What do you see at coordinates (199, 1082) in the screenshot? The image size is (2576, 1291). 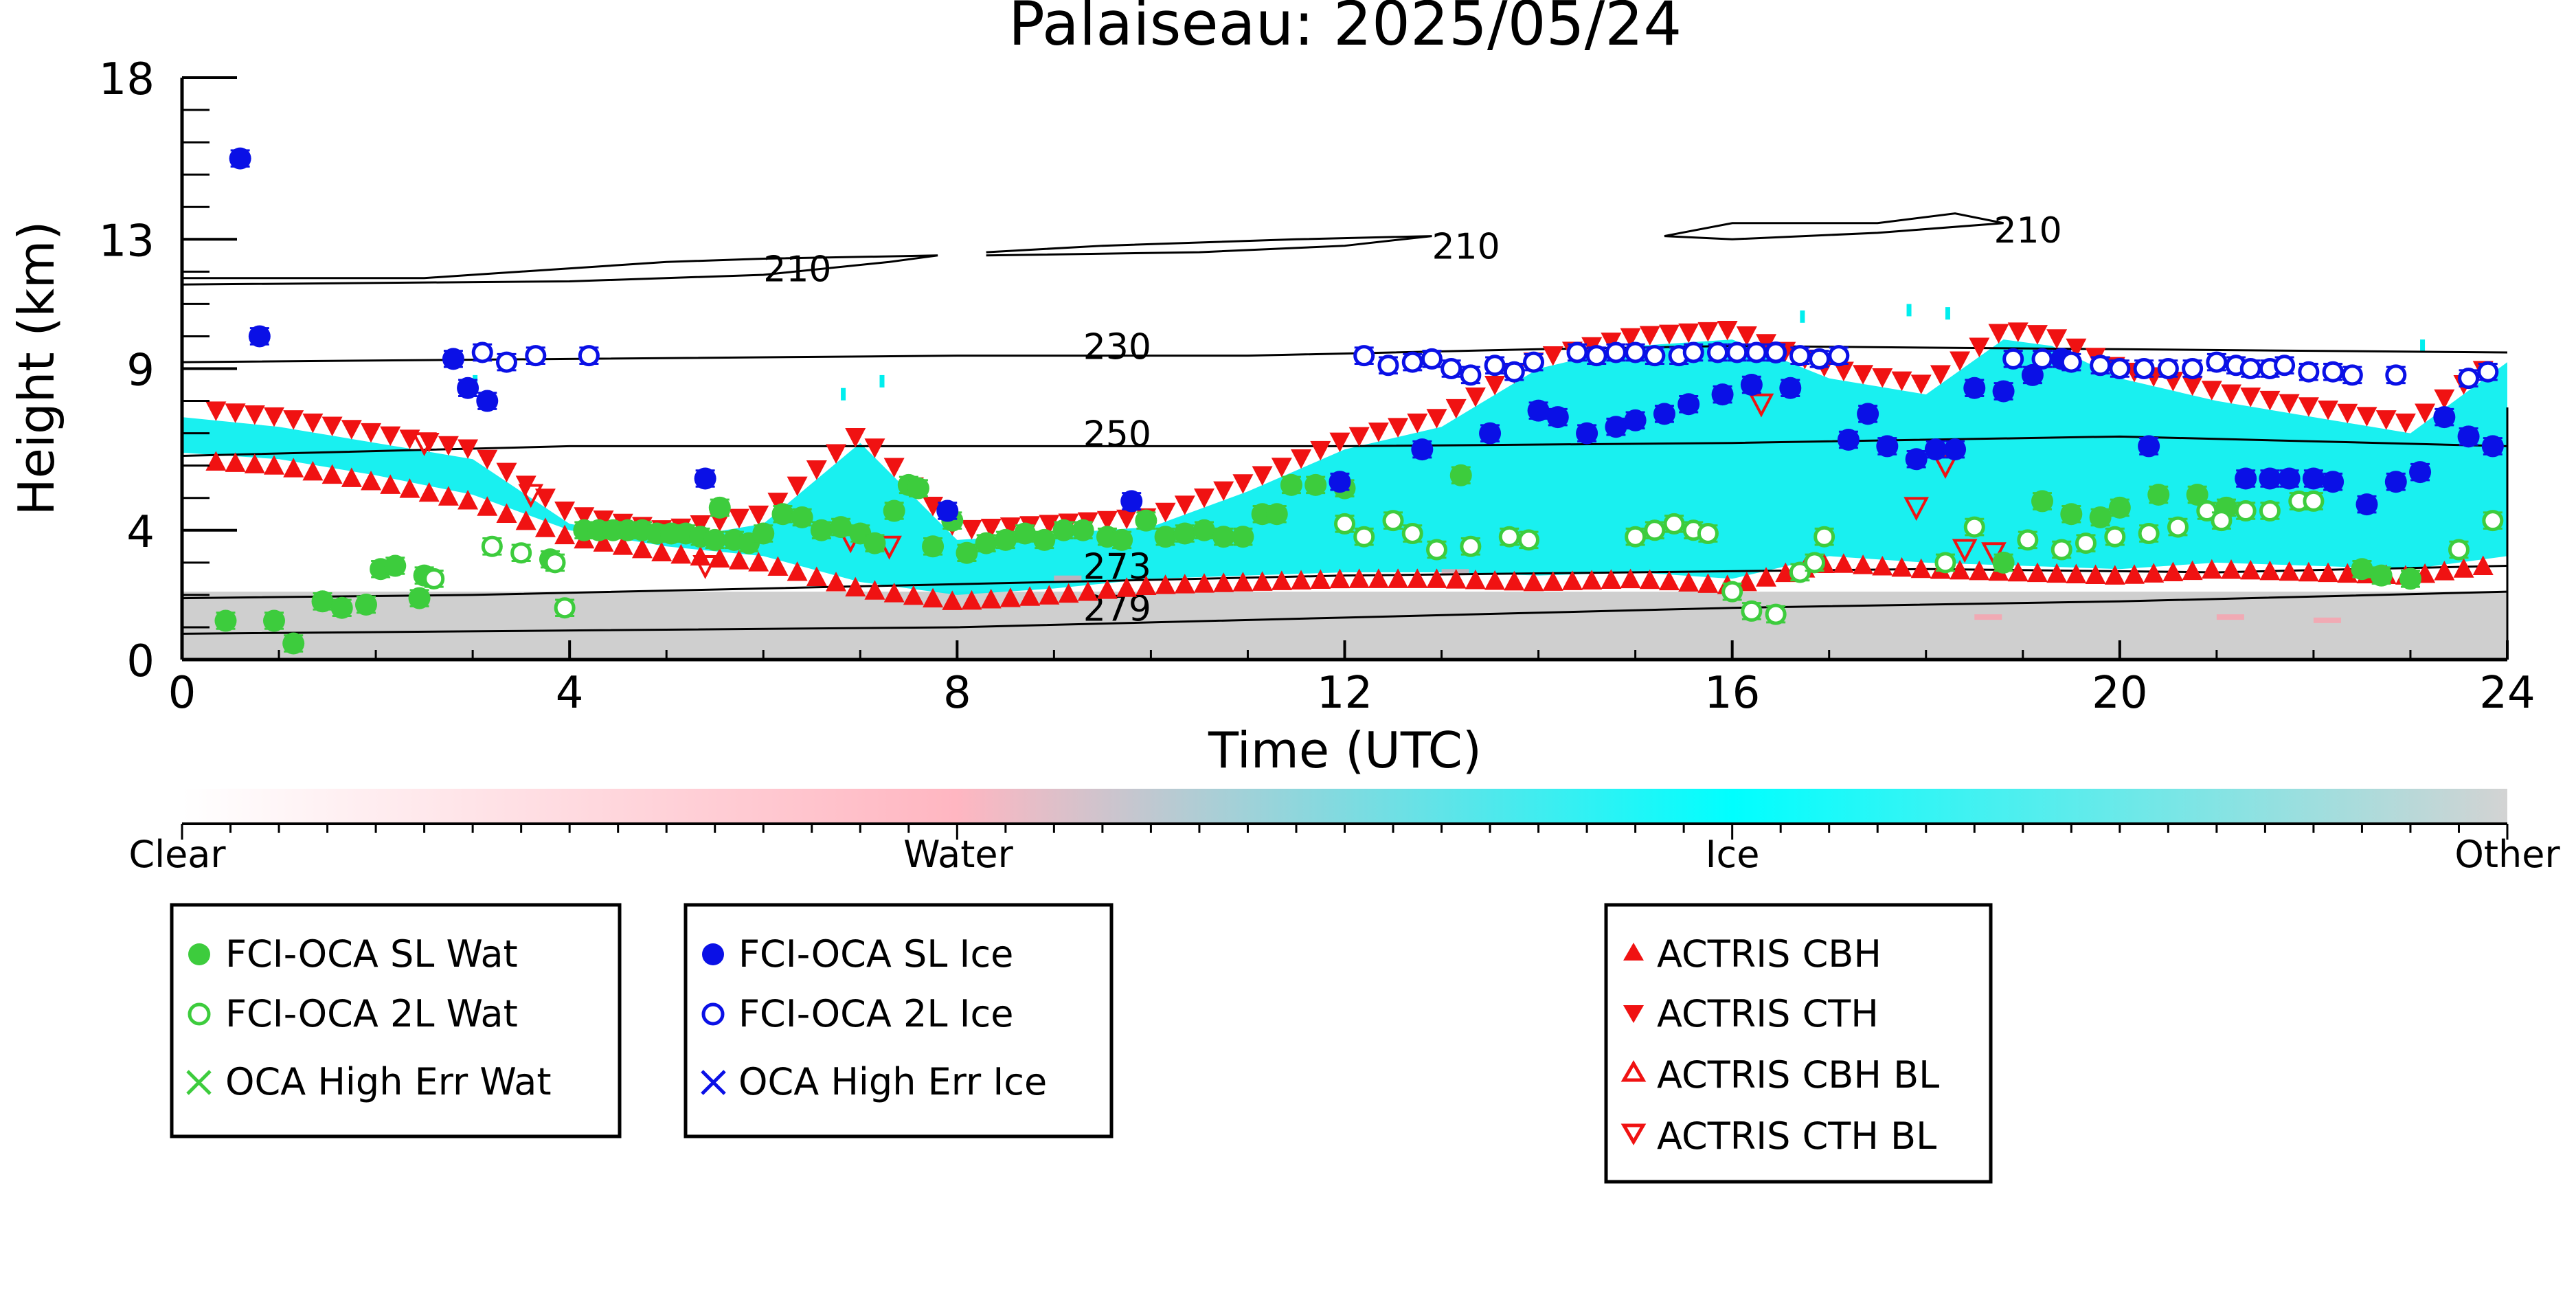 I see `legend-marker-higherr-wat` at bounding box center [199, 1082].